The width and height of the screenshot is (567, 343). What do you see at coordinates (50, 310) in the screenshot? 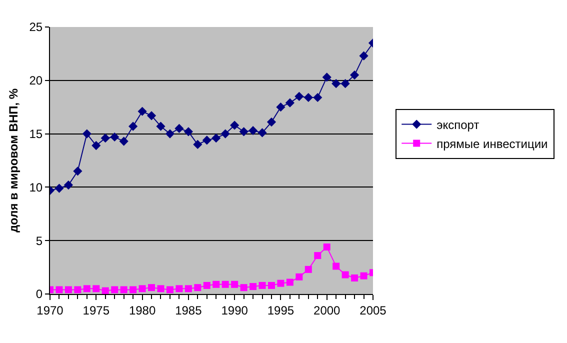
I see `x-tick-label: 1970` at bounding box center [50, 310].